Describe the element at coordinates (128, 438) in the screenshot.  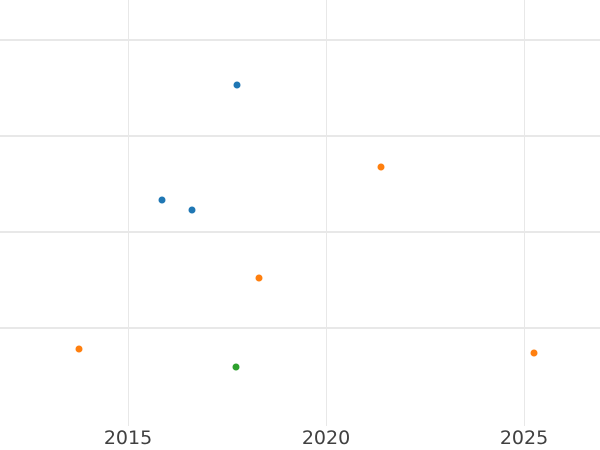
I see `x-tick-label: 2015` at that location.